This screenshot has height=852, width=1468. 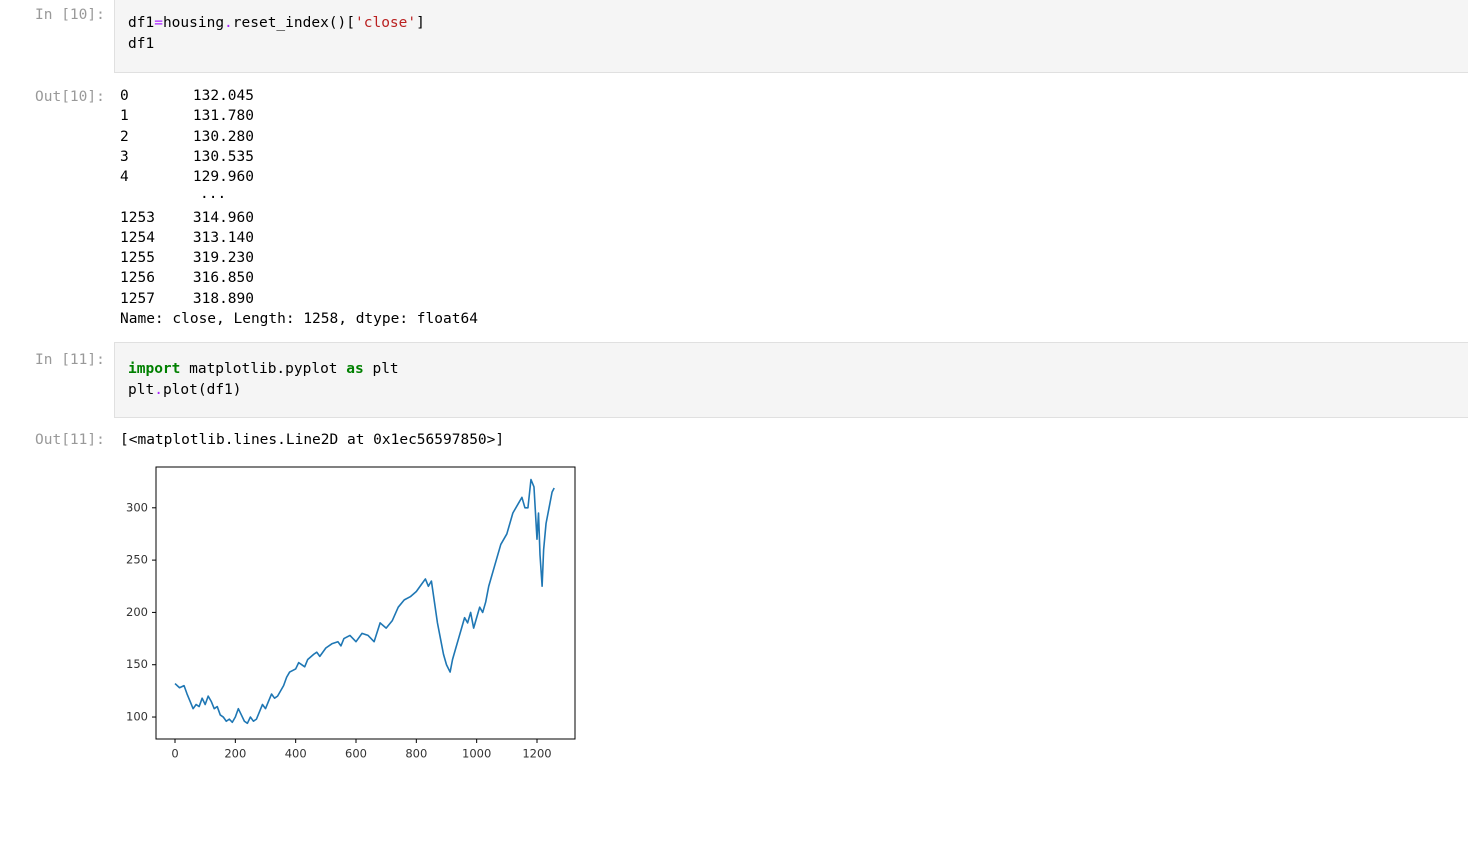 I want to click on code-token: =, so click(x=158, y=23).